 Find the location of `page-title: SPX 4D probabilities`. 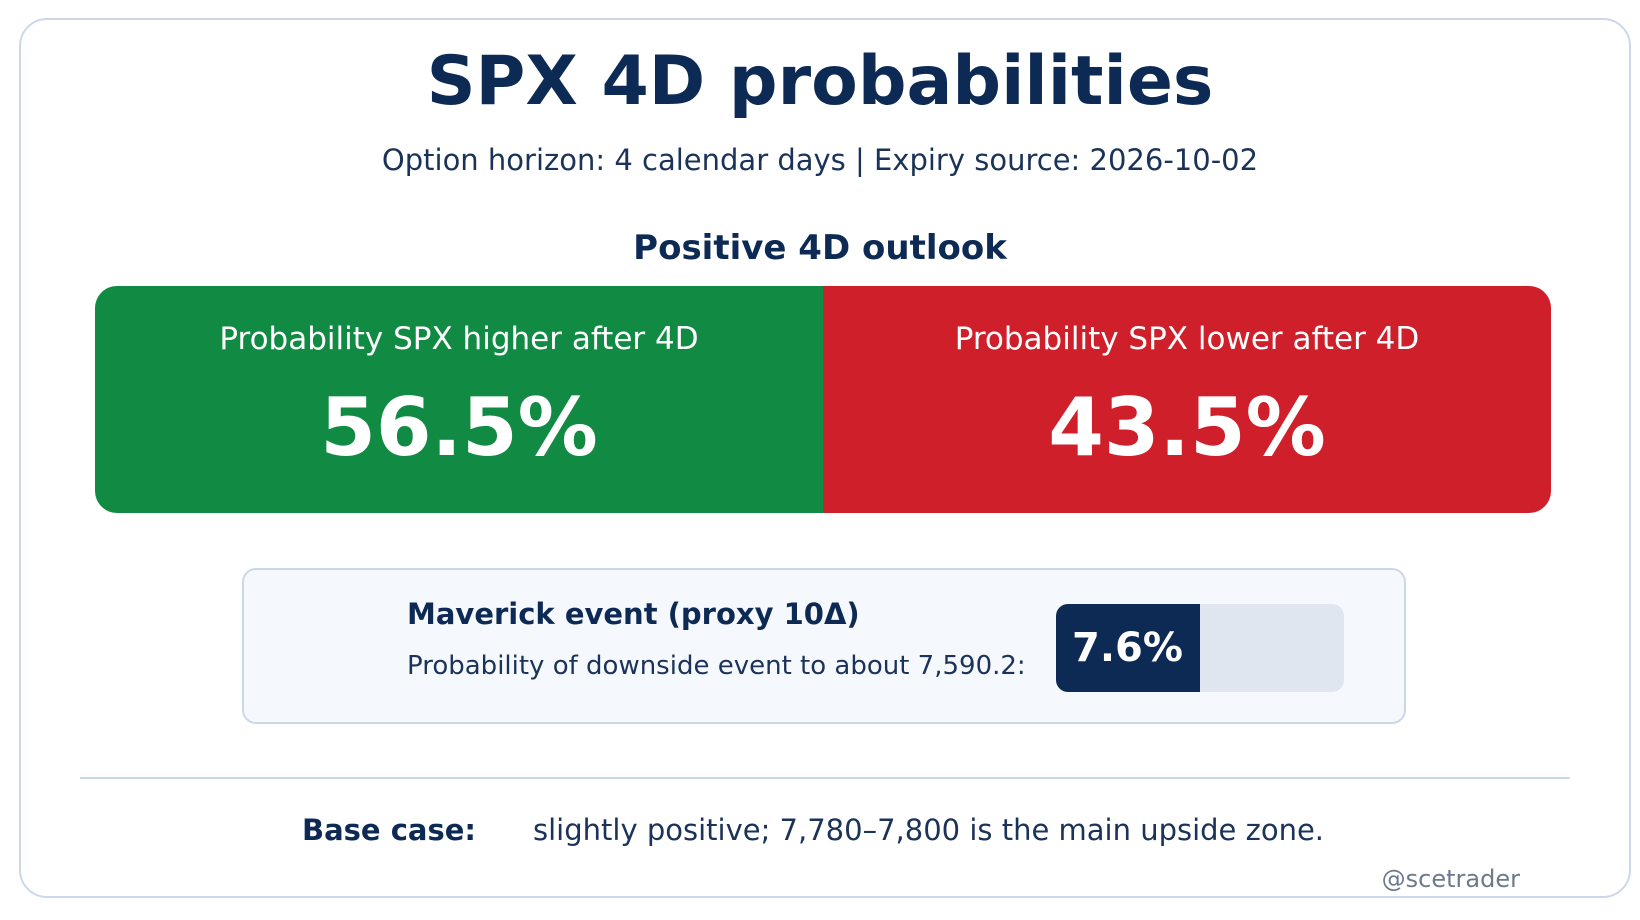

page-title: SPX 4D probabilities is located at coordinates (820, 81).